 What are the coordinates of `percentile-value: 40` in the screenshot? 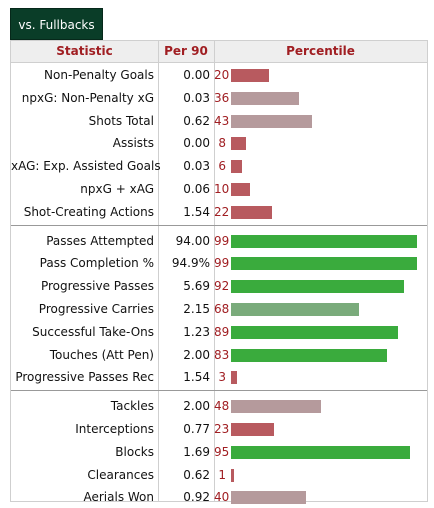 It's located at (222, 497).